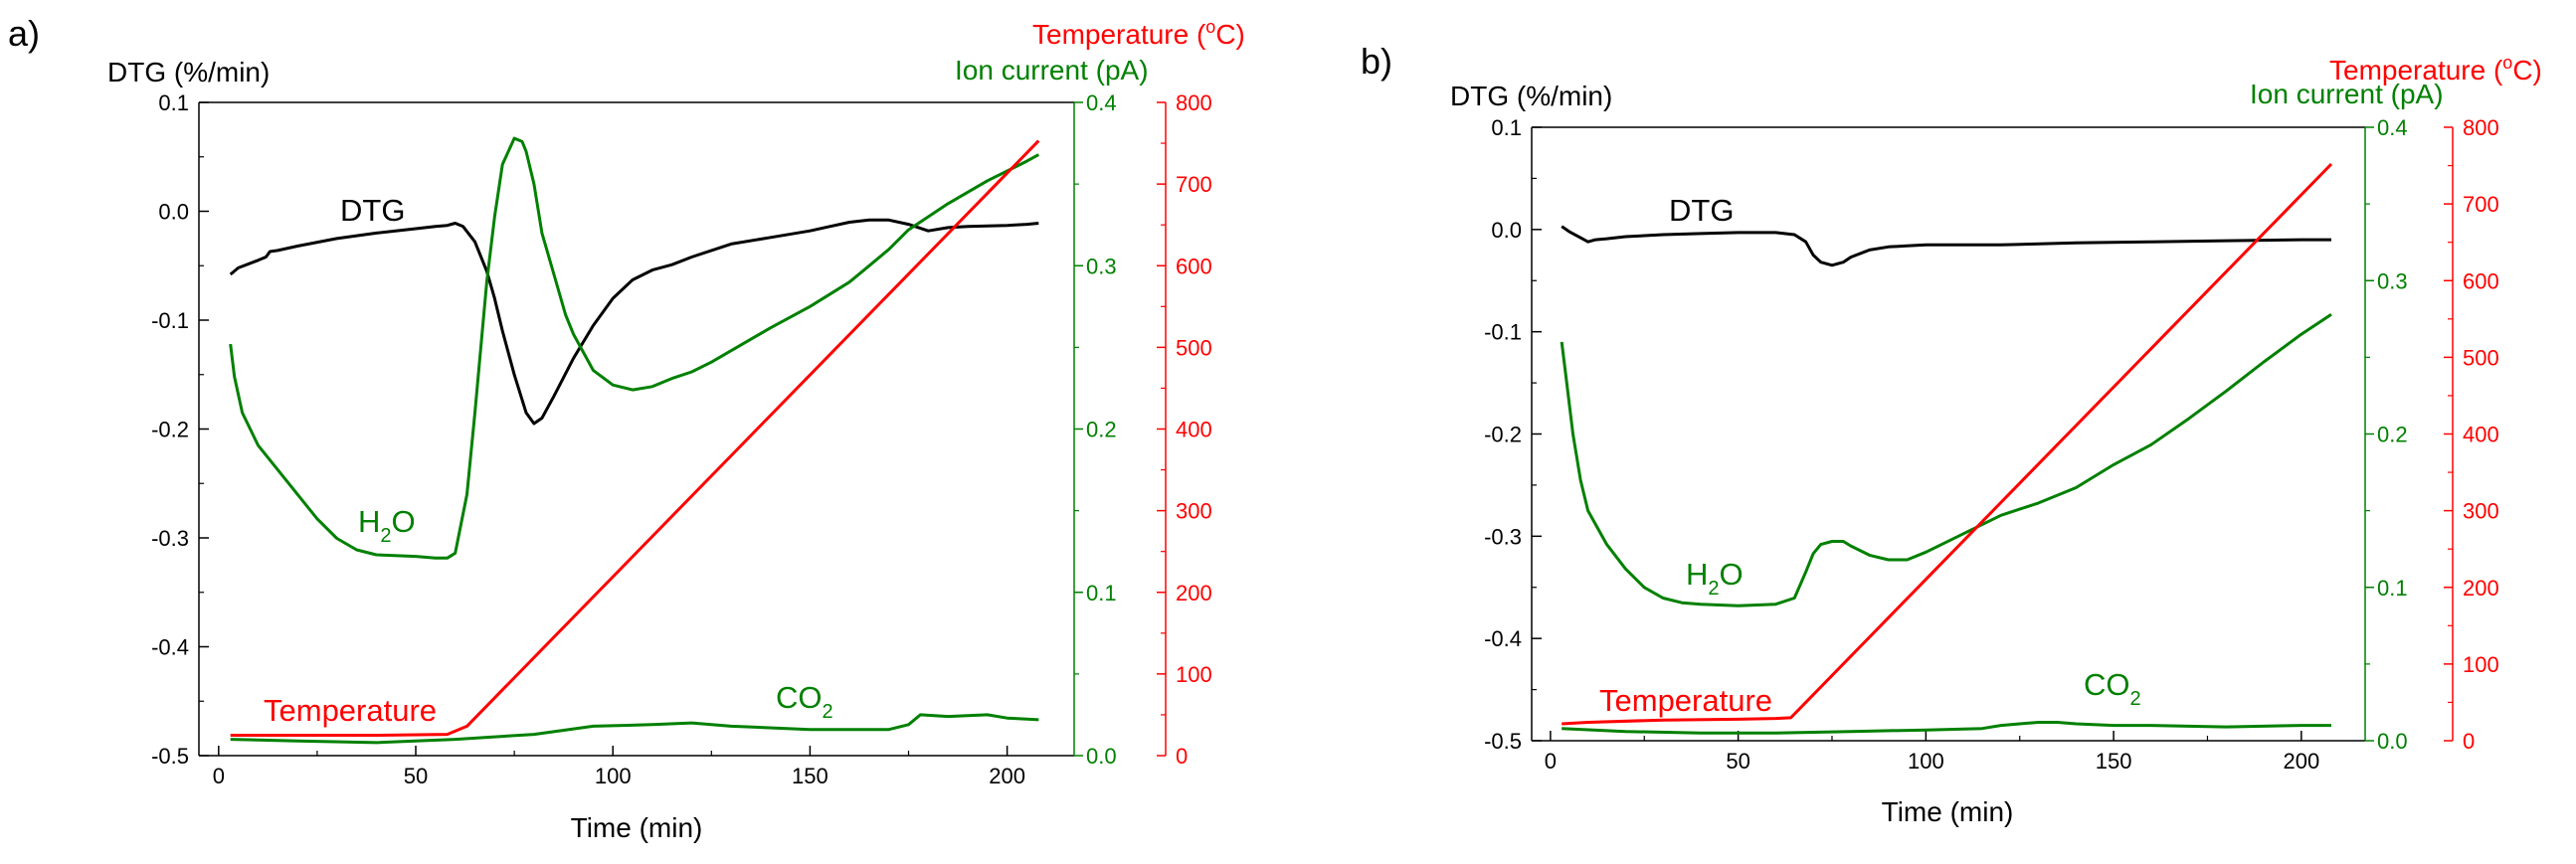 The width and height of the screenshot is (2576, 864). What do you see at coordinates (1946, 459) in the screenshot?
I see `series-line-h2o` at bounding box center [1946, 459].